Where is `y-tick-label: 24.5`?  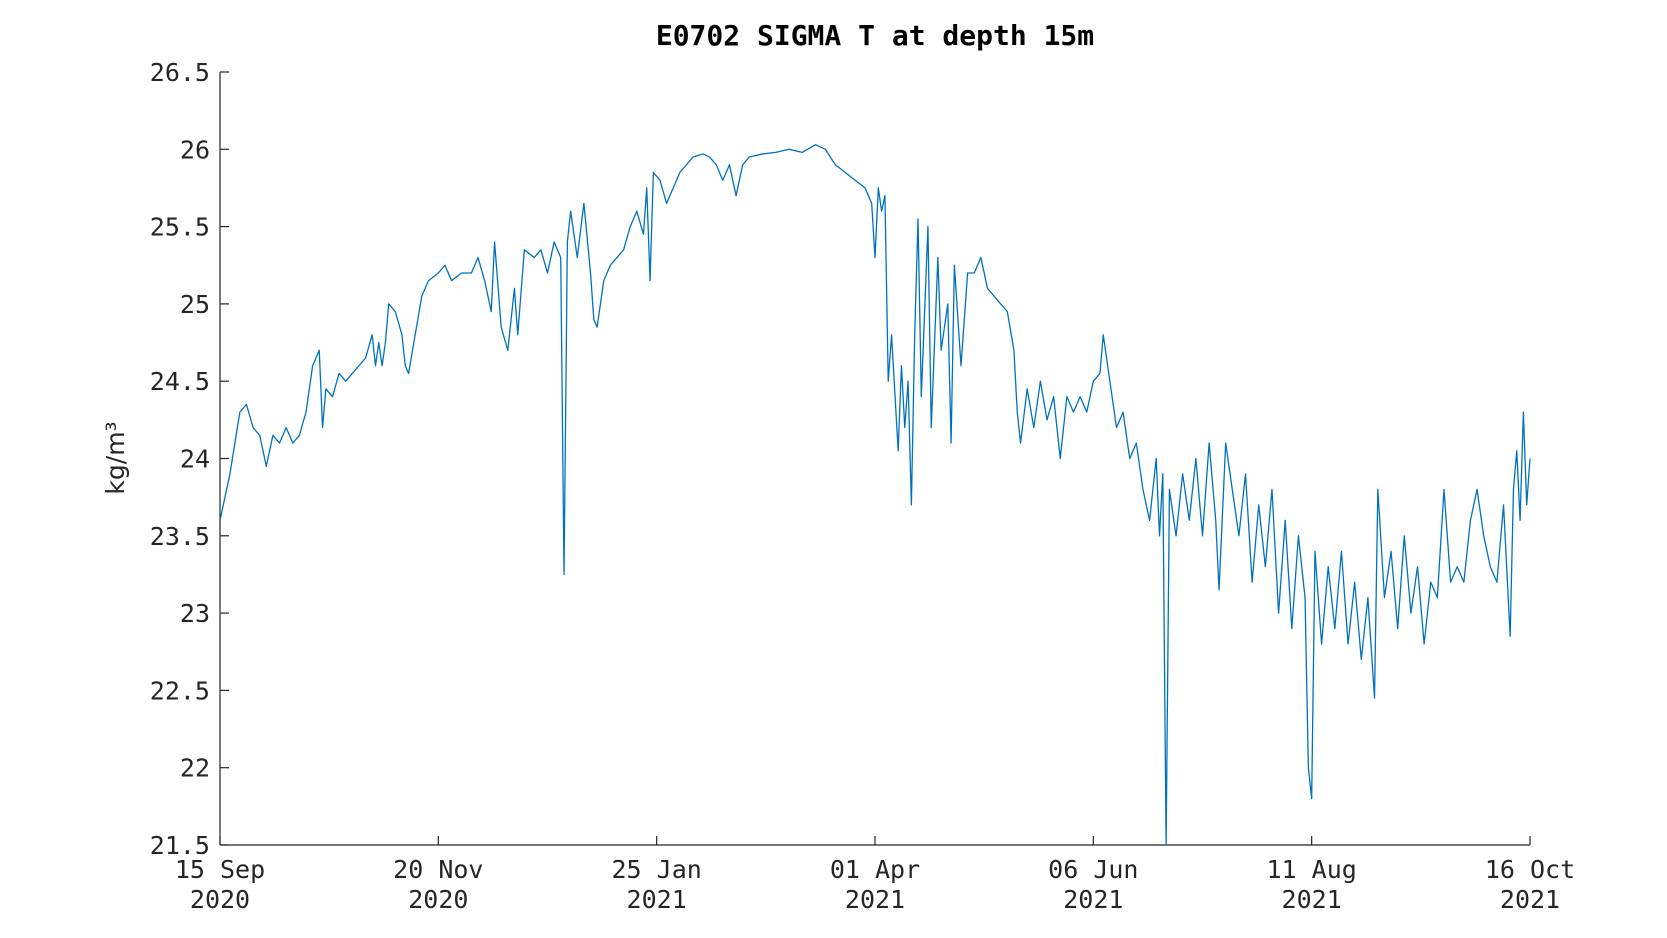
y-tick-label: 24.5 is located at coordinates (180, 381).